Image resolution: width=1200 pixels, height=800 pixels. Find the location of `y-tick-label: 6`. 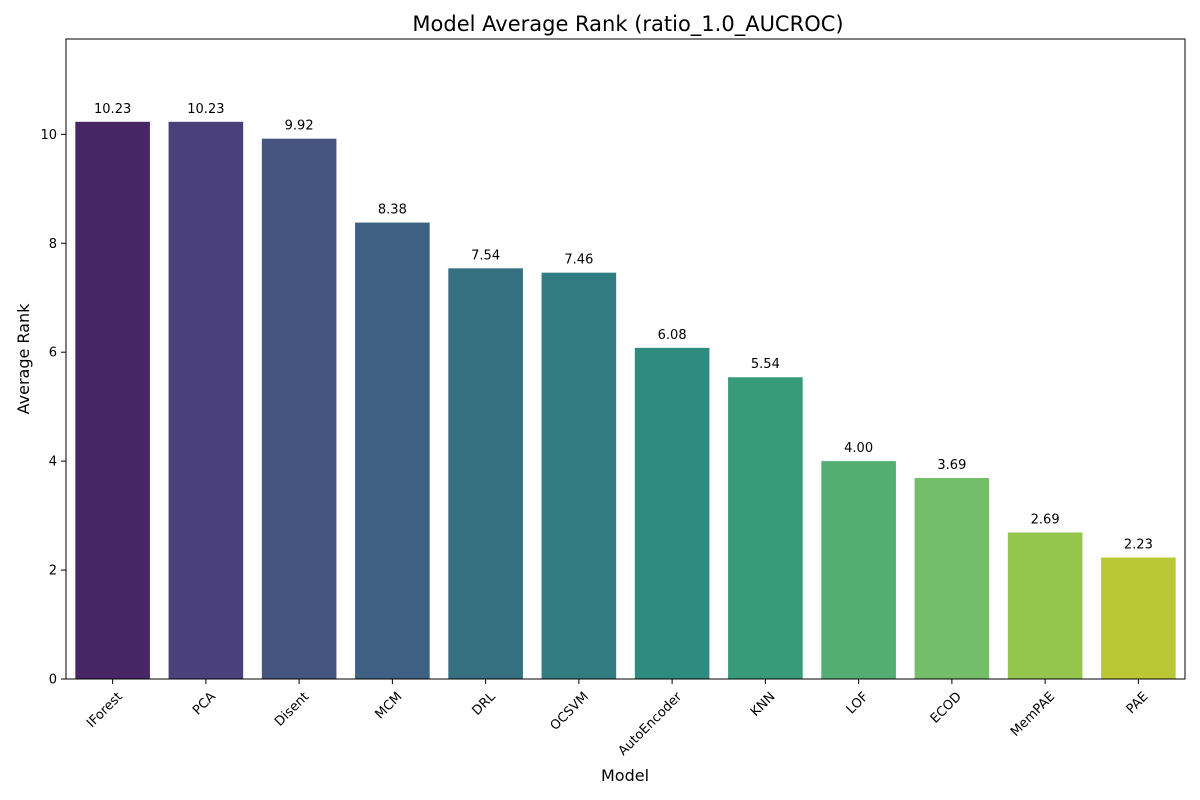

y-tick-label: 6 is located at coordinates (53, 353).